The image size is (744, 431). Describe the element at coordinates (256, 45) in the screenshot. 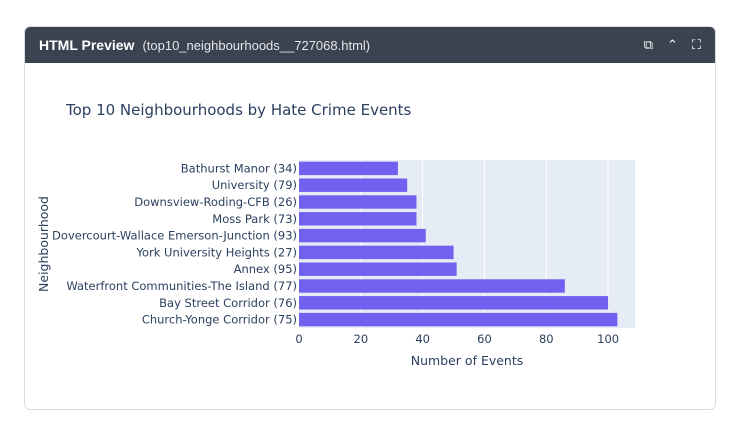

I see `panel-filename: (top10_neighbourhoods__727068.html)` at that location.